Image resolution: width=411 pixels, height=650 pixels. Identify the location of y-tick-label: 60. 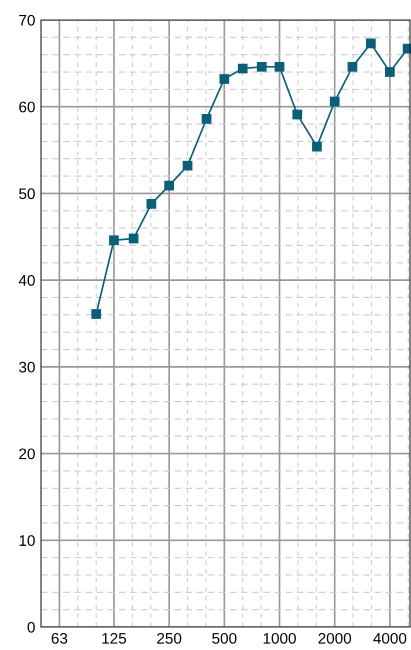
(27, 107).